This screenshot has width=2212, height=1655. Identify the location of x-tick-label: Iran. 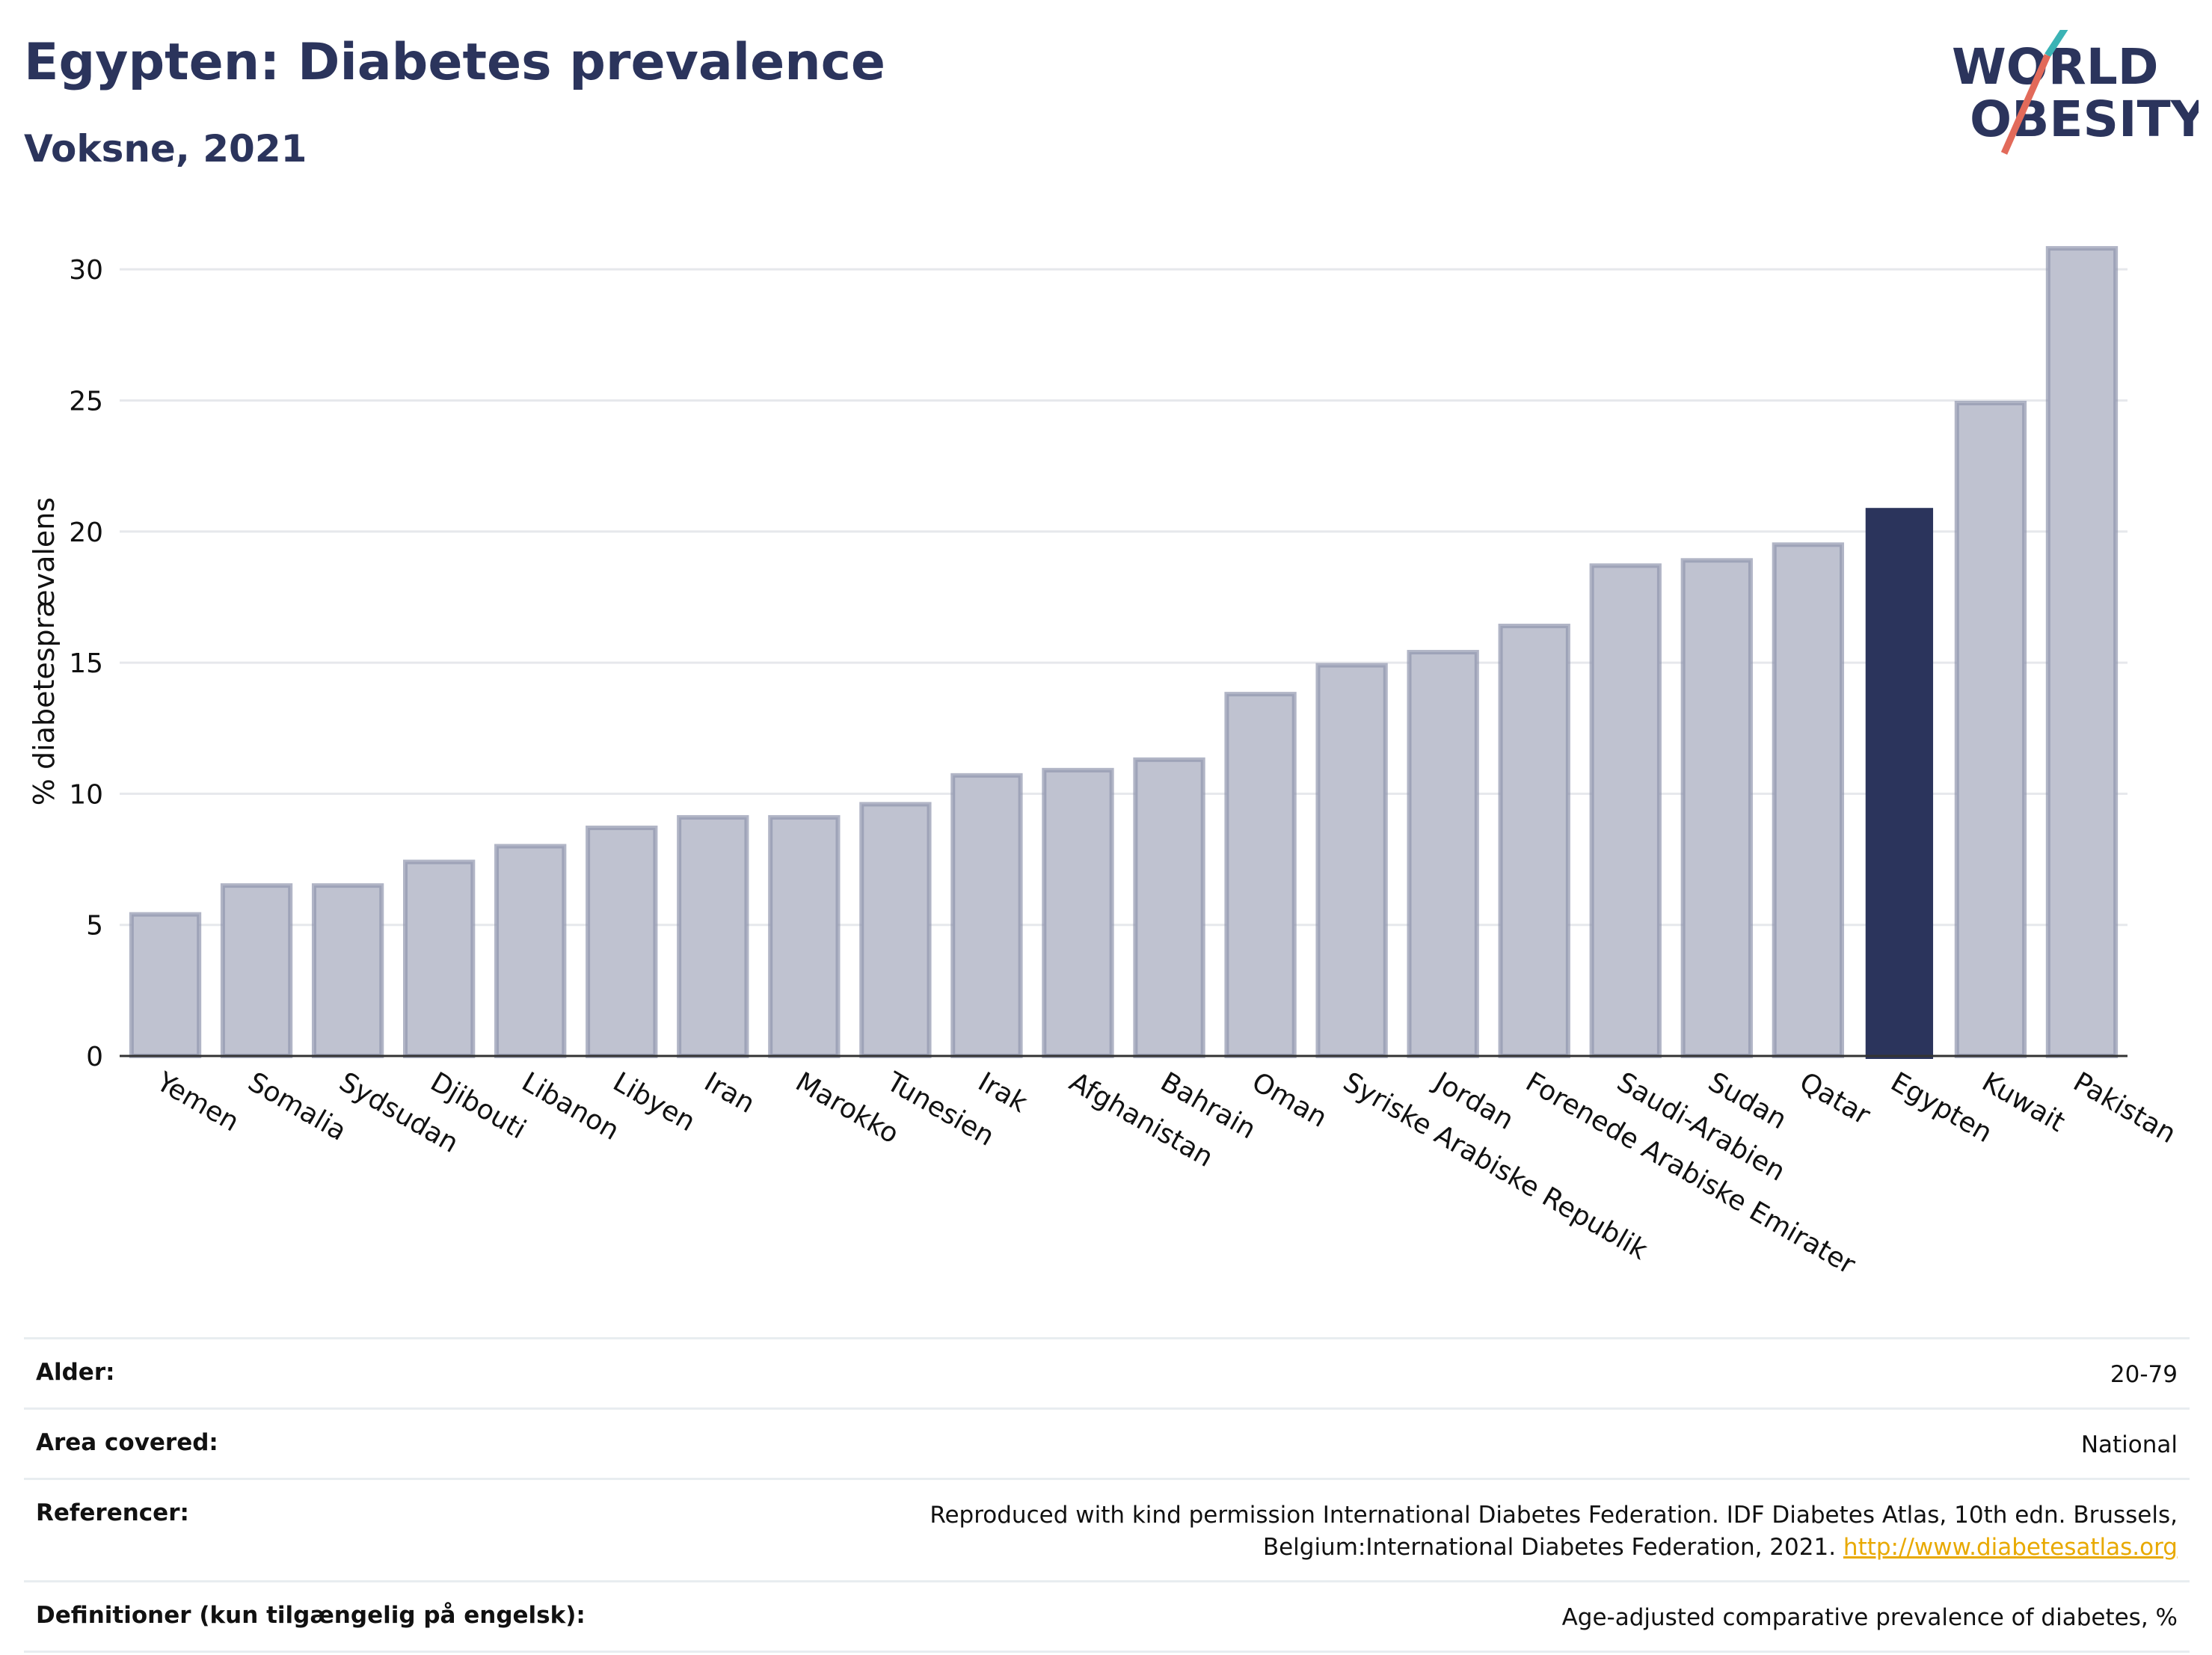
(729, 1093).